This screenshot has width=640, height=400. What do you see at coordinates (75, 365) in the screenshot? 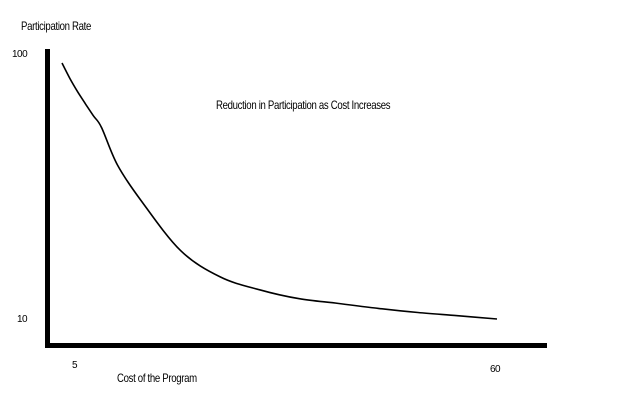
I see `x-axis-tick-5: 5` at bounding box center [75, 365].